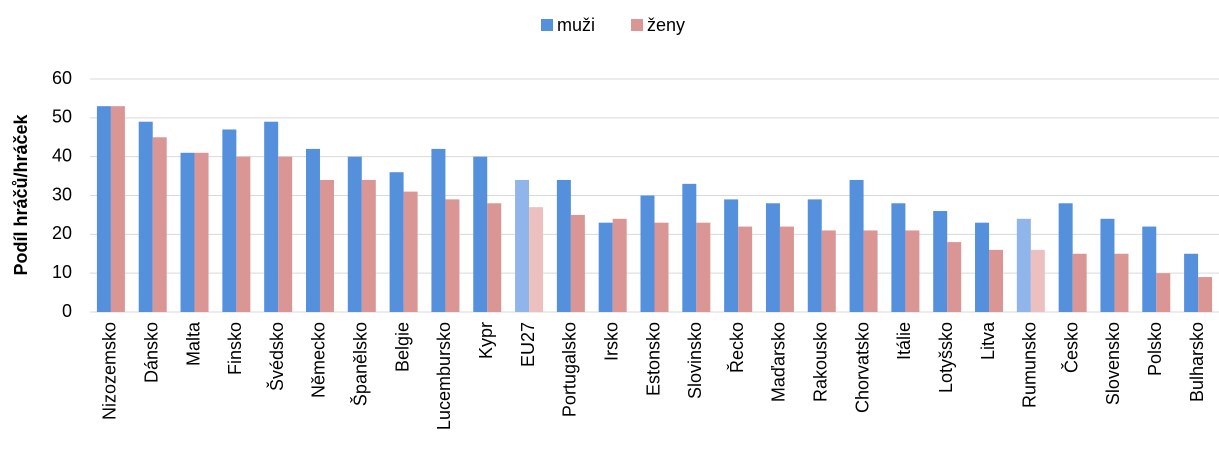  What do you see at coordinates (486, 340) in the screenshot?
I see `x-tick-label: Kypr` at bounding box center [486, 340].